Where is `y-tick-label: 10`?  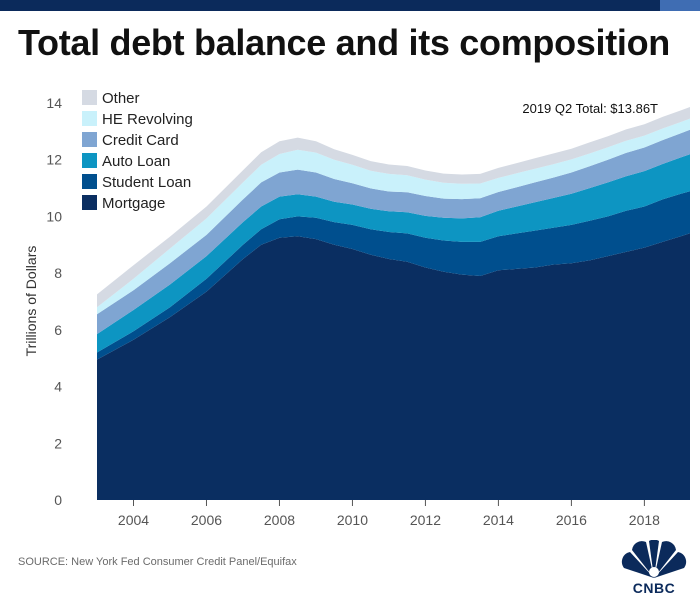
y-tick-label: 10 is located at coordinates (54, 216).